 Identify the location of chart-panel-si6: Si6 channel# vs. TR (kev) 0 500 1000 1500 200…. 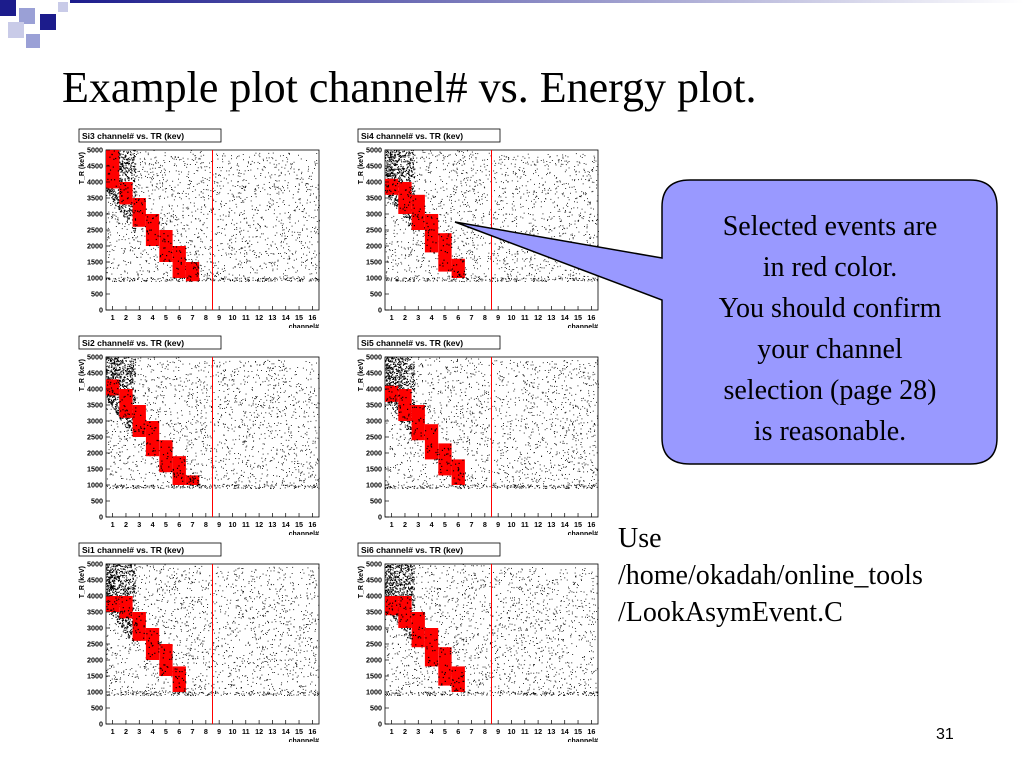
(480, 642).